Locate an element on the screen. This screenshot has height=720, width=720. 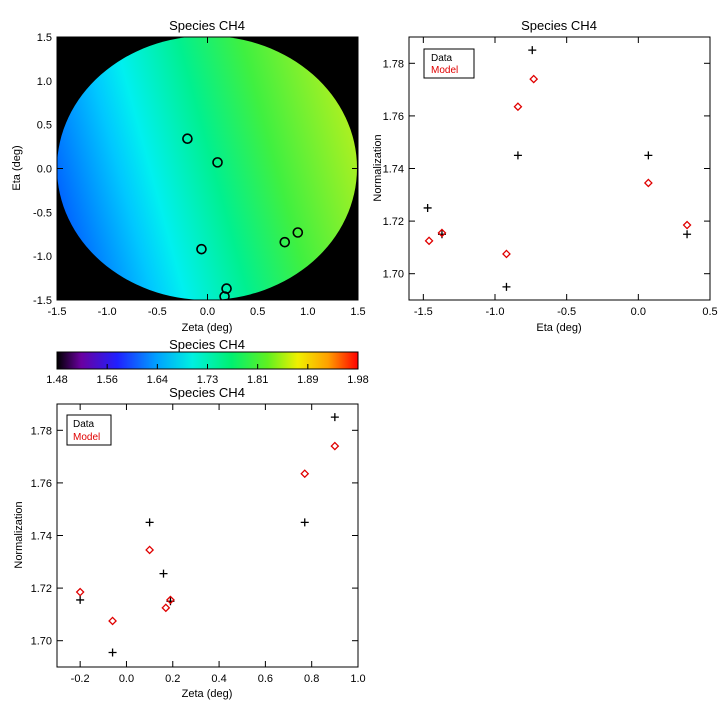
zeta-plot-y-label: Normalization is located at coordinates (19, 534).